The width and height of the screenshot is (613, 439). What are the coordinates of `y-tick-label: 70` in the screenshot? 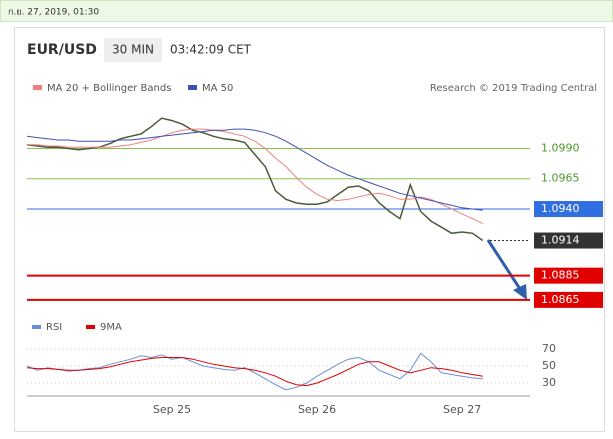 It's located at (549, 348).